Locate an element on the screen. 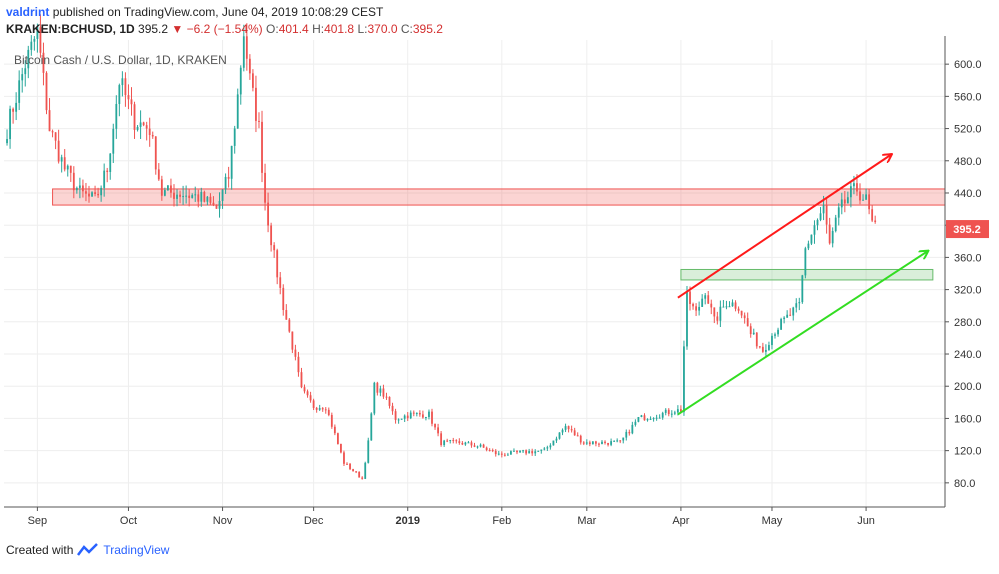 The height and width of the screenshot is (574, 999). y-tick-label: 160.0 is located at coordinates (968, 419).